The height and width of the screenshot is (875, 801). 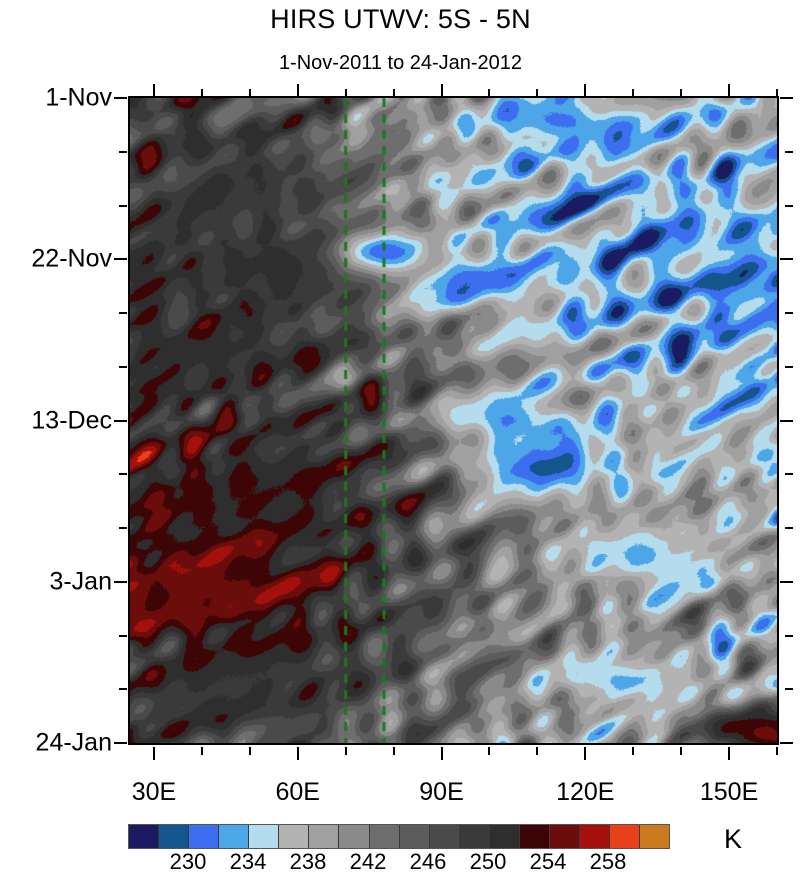 I want to click on page-title: HIRS UTWV: 5S - 5N, so click(x=400, y=19).